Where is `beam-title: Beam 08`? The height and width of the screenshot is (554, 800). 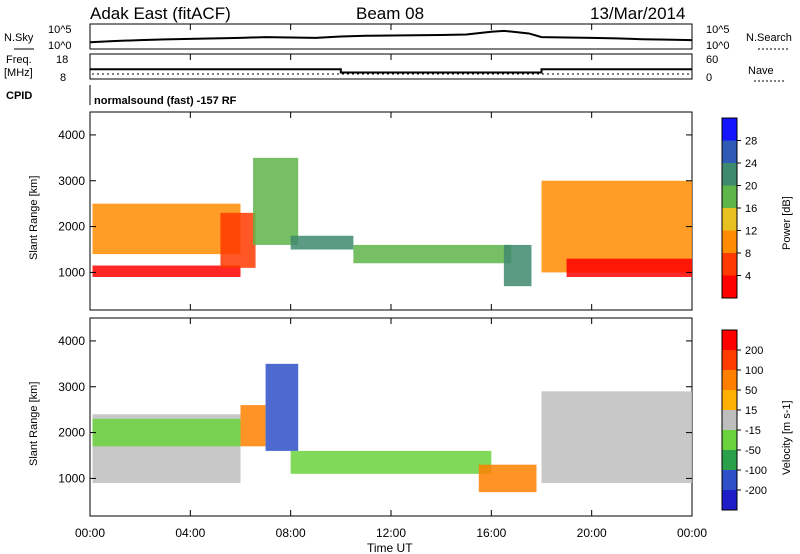 beam-title: Beam 08 is located at coordinates (390, 13).